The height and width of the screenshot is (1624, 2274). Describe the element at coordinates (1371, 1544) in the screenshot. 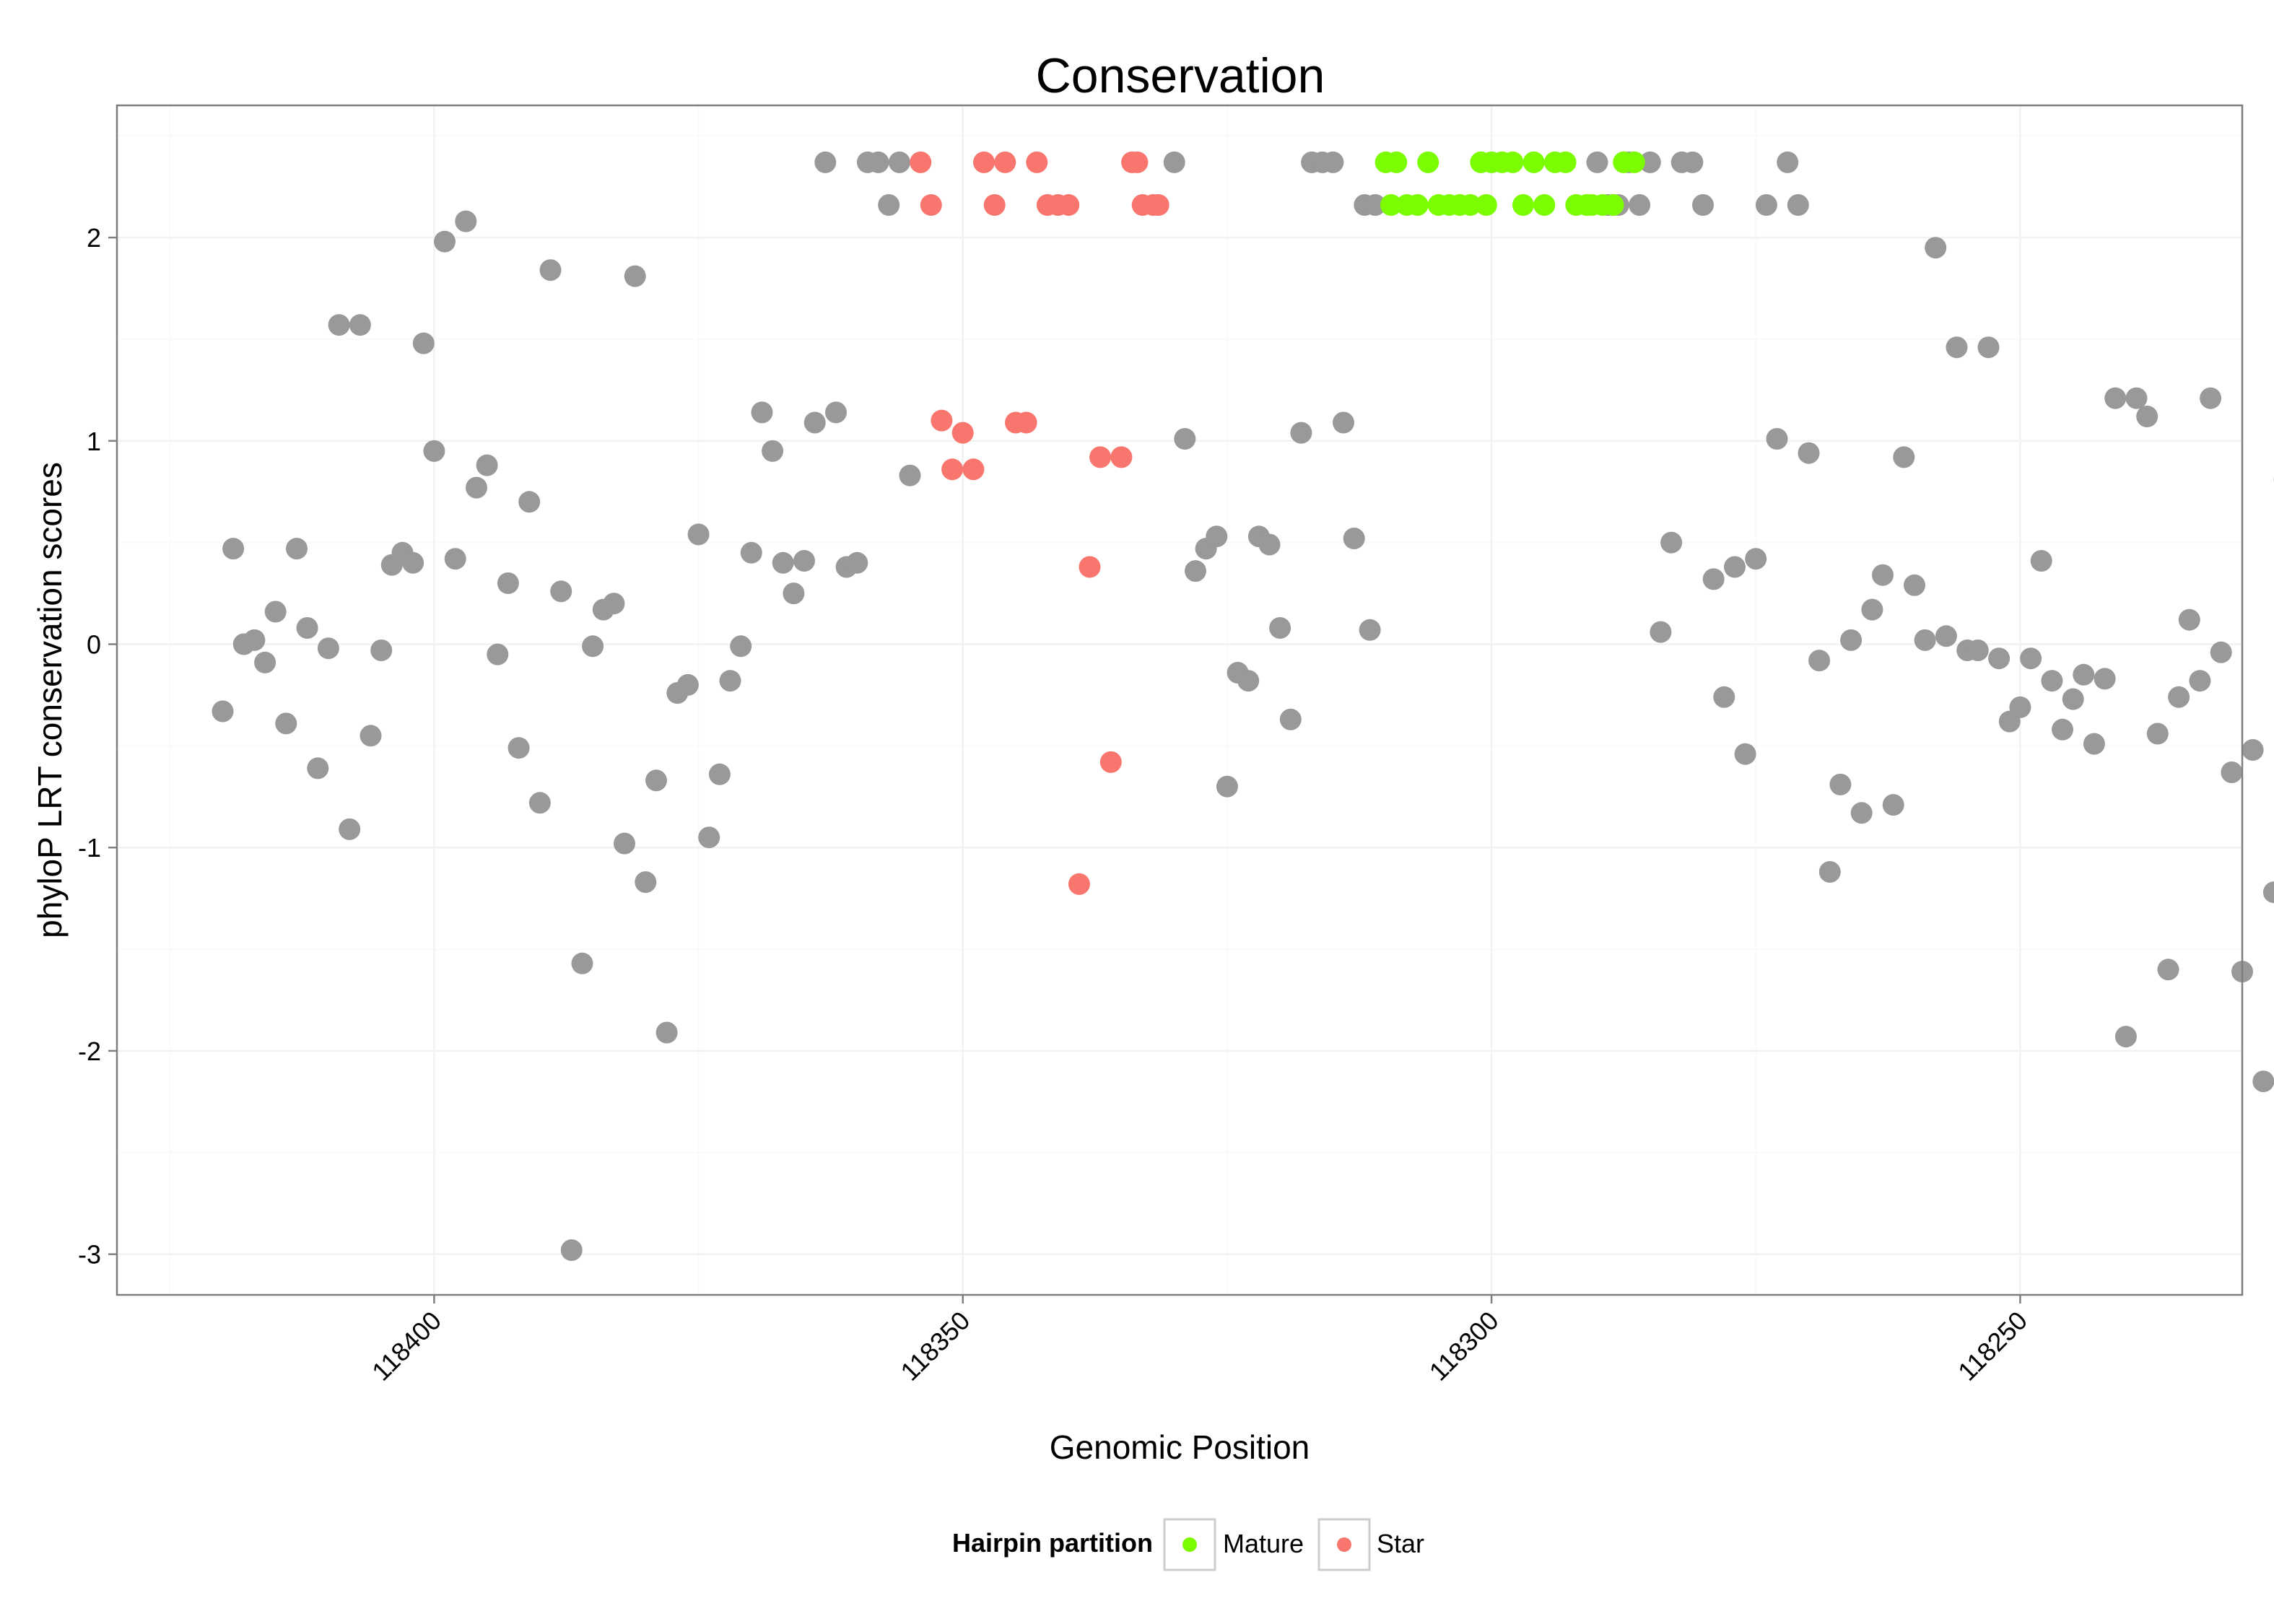

I see `legend-item-star: Star` at that location.